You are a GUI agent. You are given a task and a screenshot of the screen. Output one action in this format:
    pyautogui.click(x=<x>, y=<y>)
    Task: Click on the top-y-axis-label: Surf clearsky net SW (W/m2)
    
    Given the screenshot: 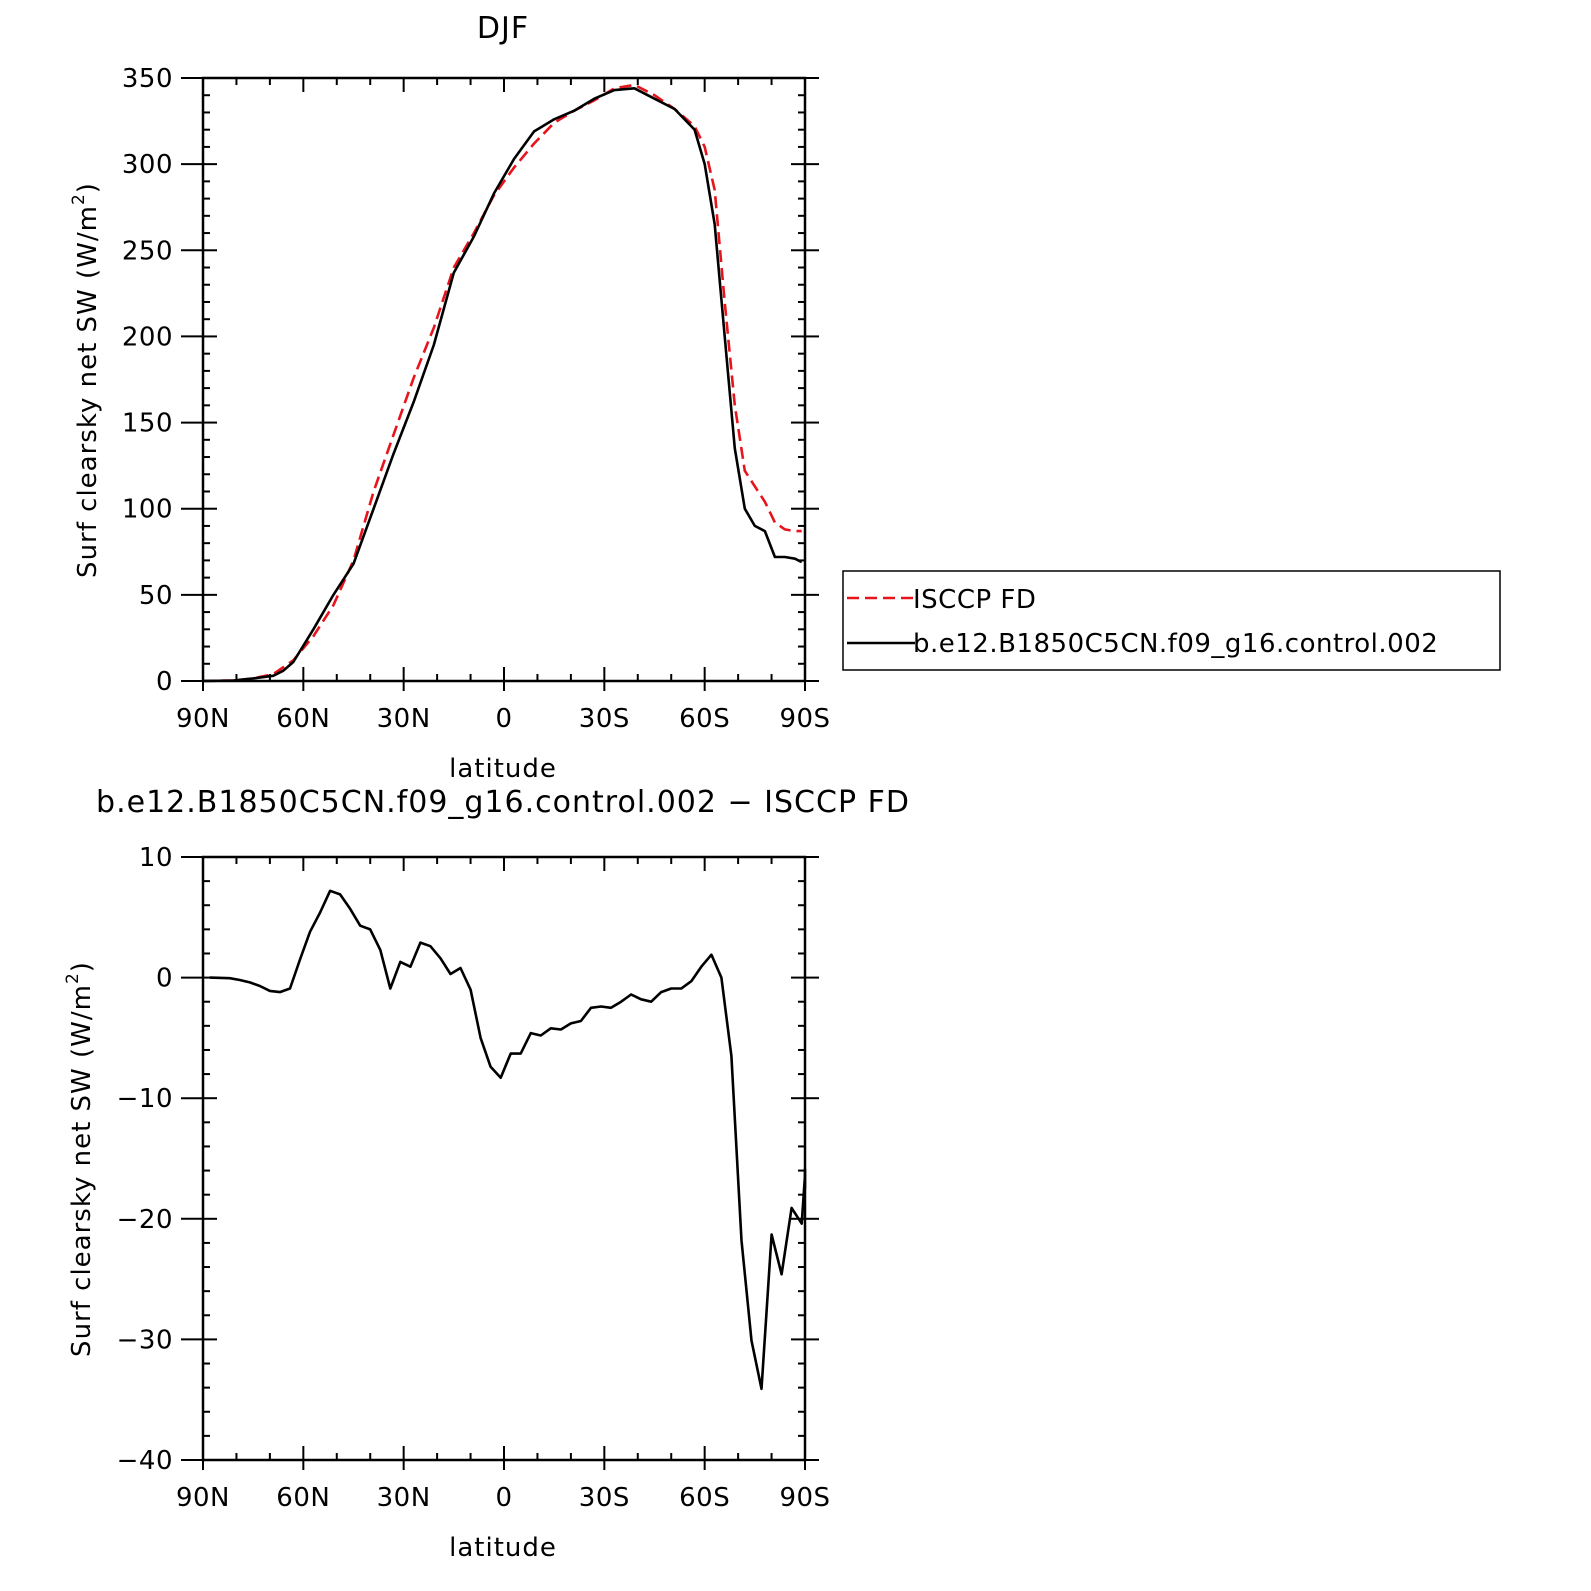 What is the action you would take?
    pyautogui.click(x=86, y=380)
    